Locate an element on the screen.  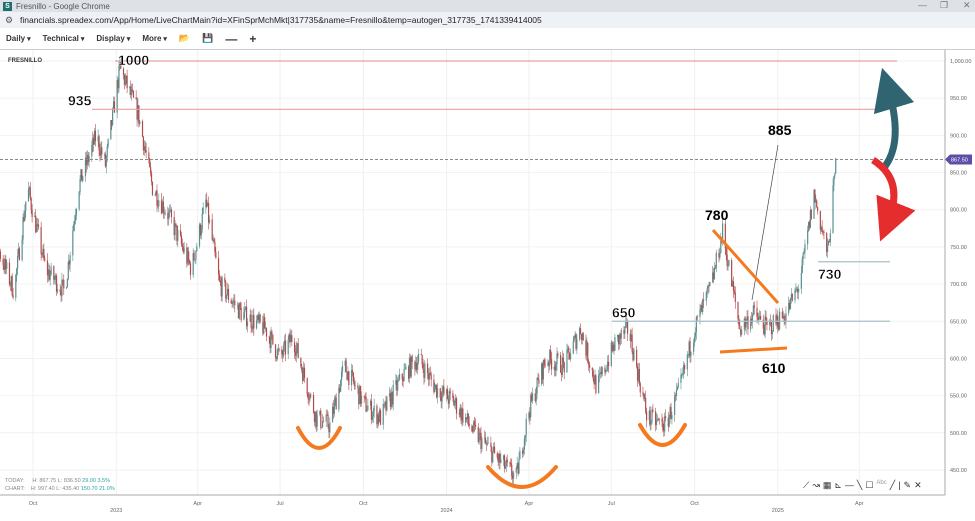
pen-icon: ╱ is located at coordinates (892, 485).